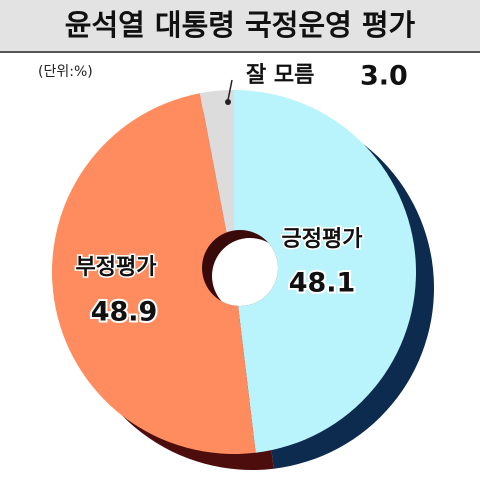 The image size is (480, 480). Describe the element at coordinates (280, 75) in the screenshot. I see `category-label: 잘 모름` at that location.